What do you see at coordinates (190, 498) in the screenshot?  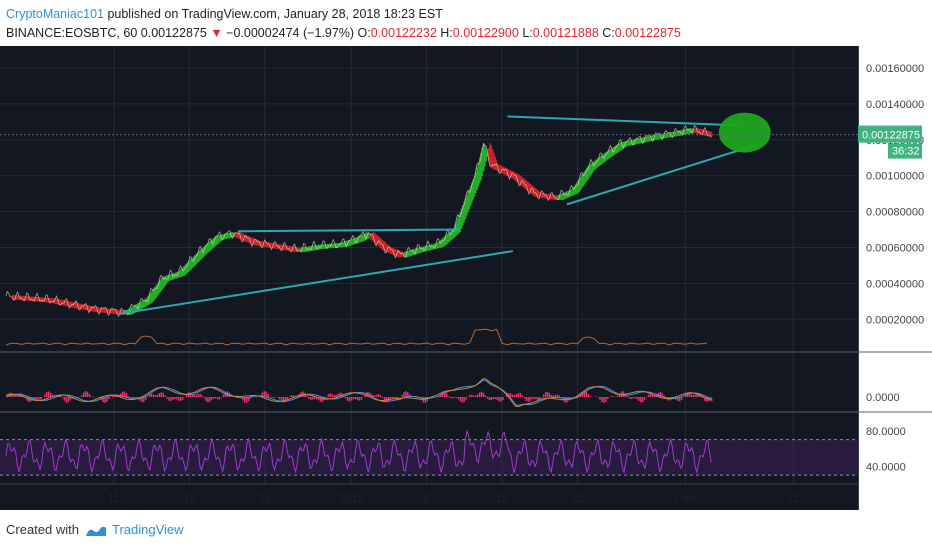 I see `x-tick-label: 18` at bounding box center [190, 498].